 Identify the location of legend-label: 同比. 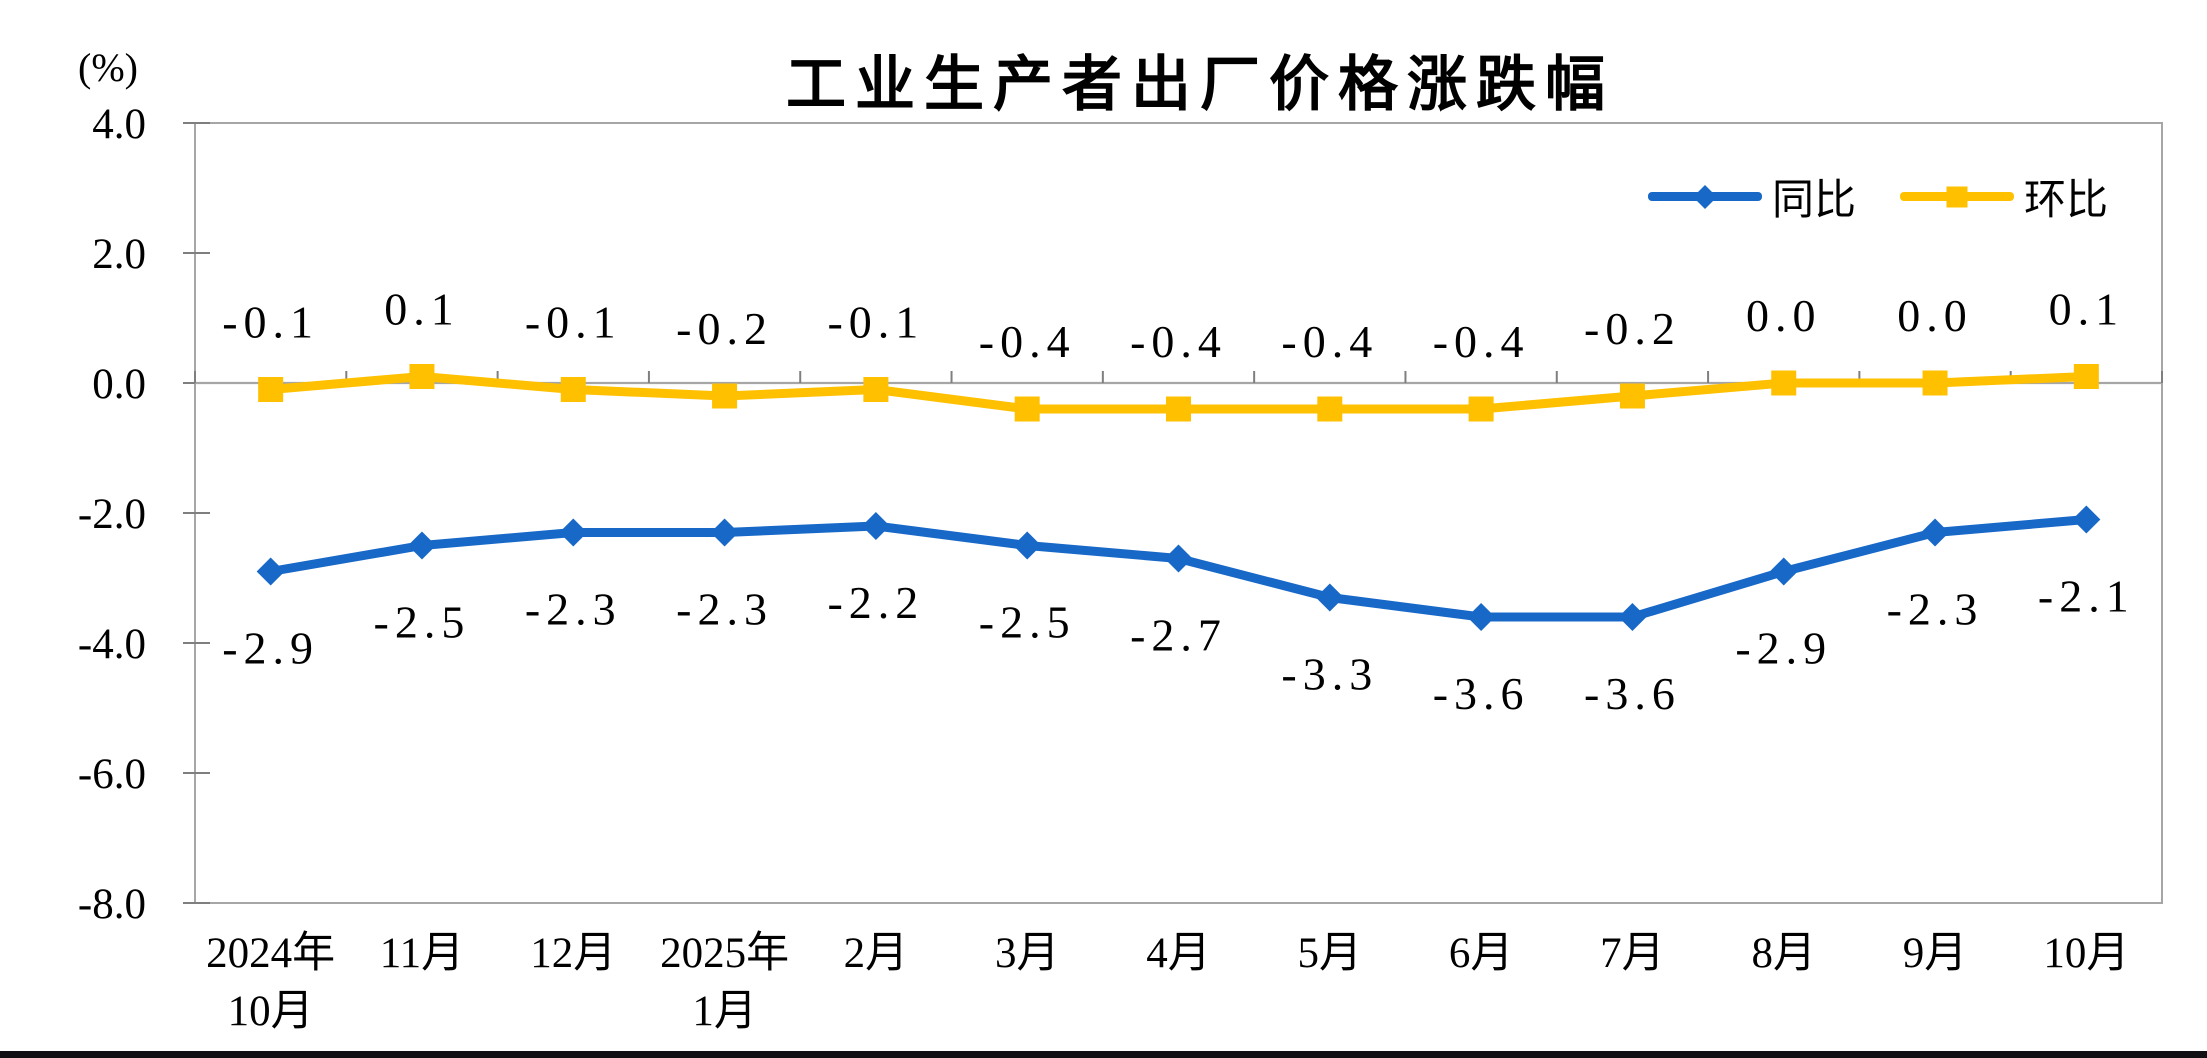
(1814, 201).